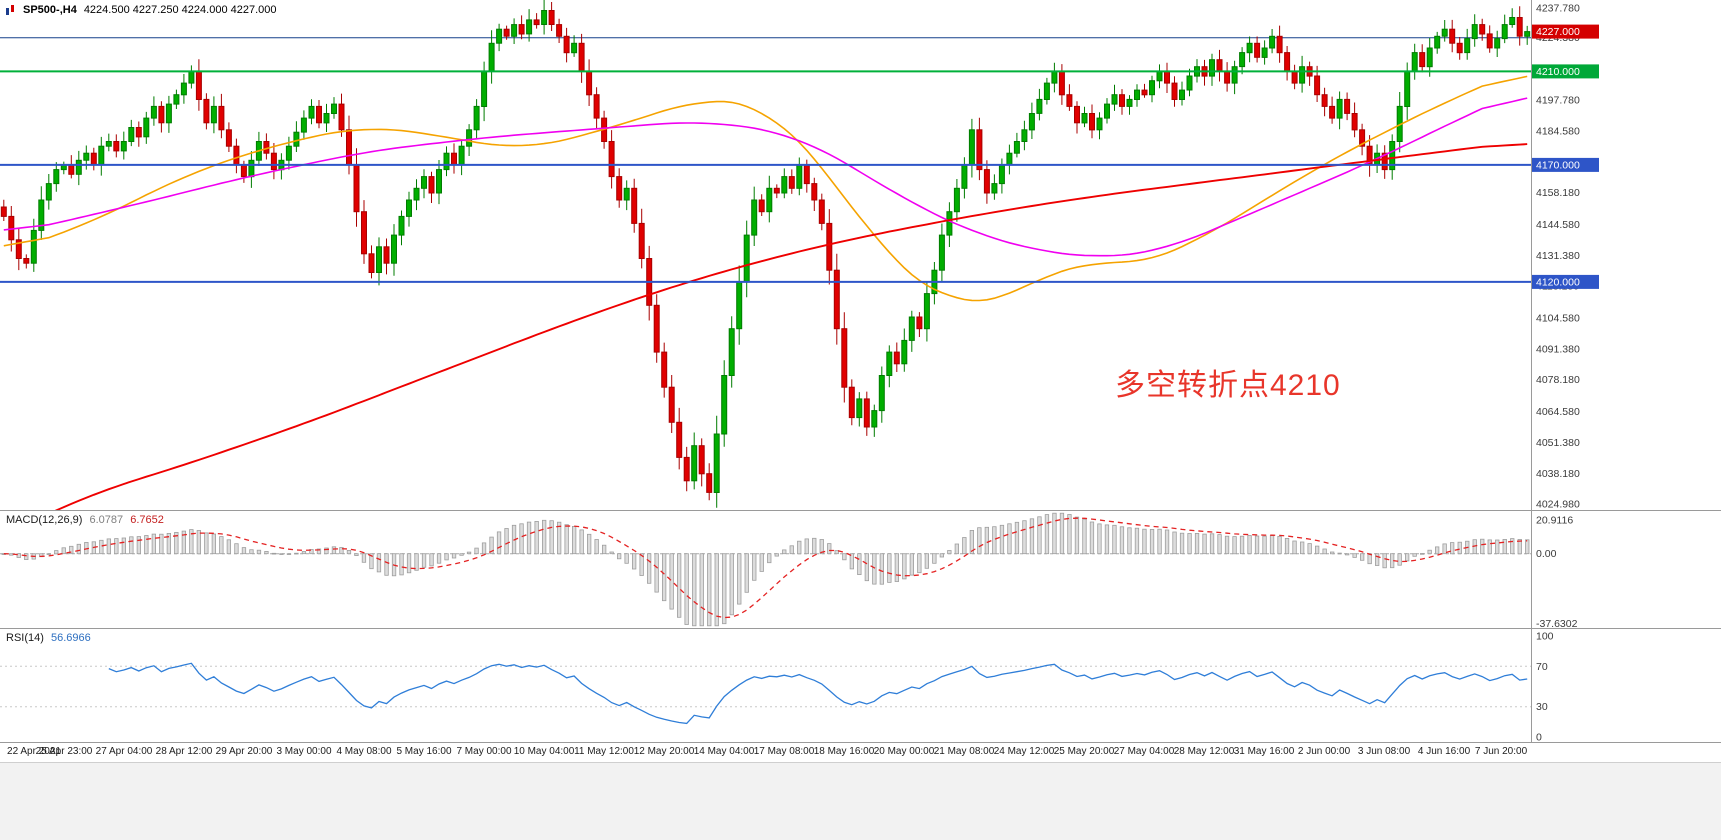 Image resolution: width=1721 pixels, height=840 pixels. I want to click on time-tick-label: 14 May 04:00, so click(724, 751).